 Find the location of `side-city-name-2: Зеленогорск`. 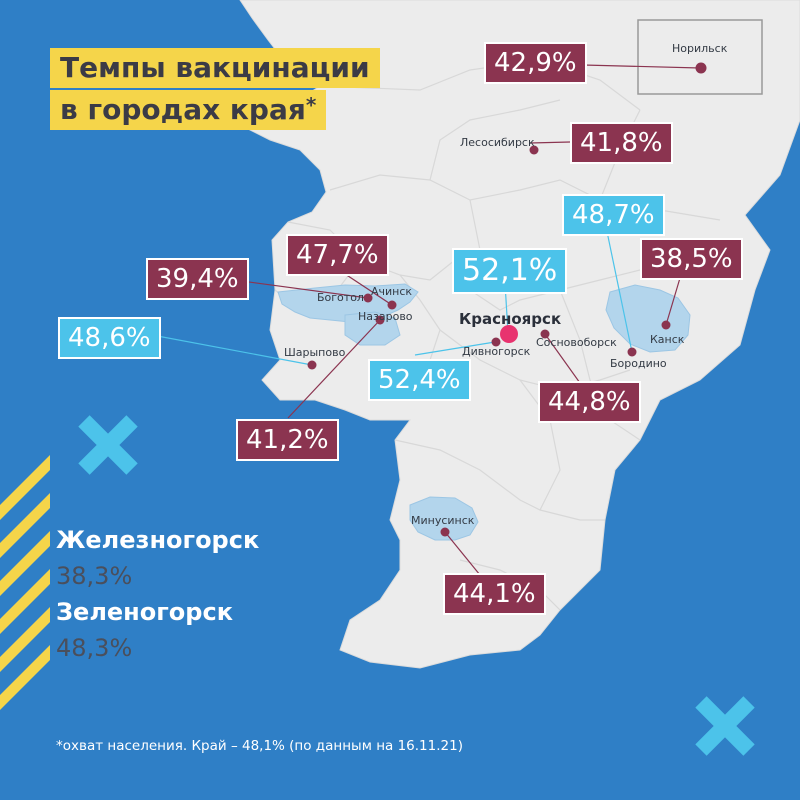

side-city-name-2: Зеленогорск is located at coordinates (144, 612).